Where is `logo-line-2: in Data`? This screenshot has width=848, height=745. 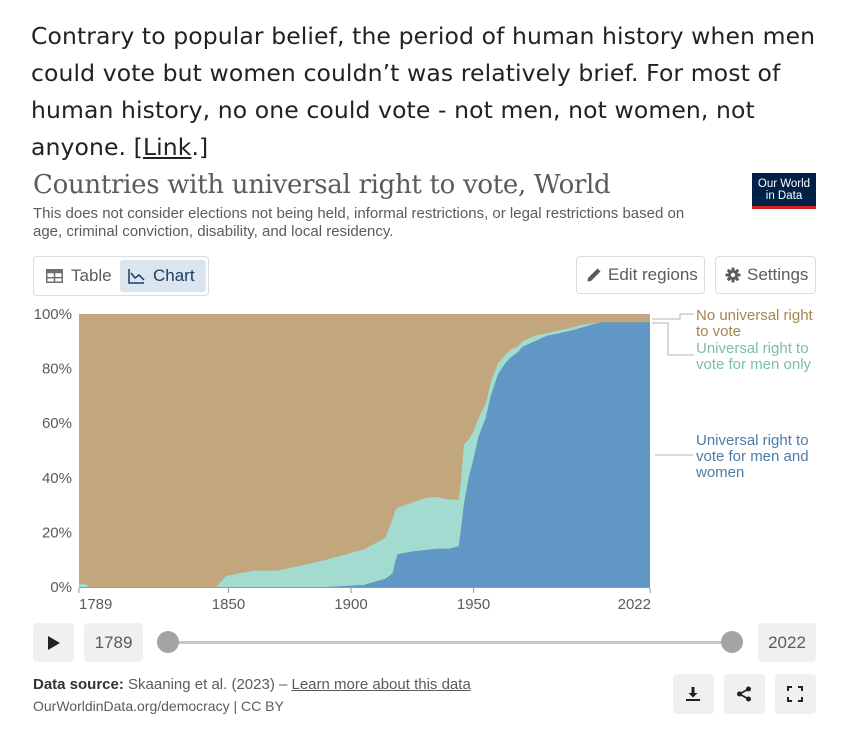 logo-line-2: in Data is located at coordinates (784, 196).